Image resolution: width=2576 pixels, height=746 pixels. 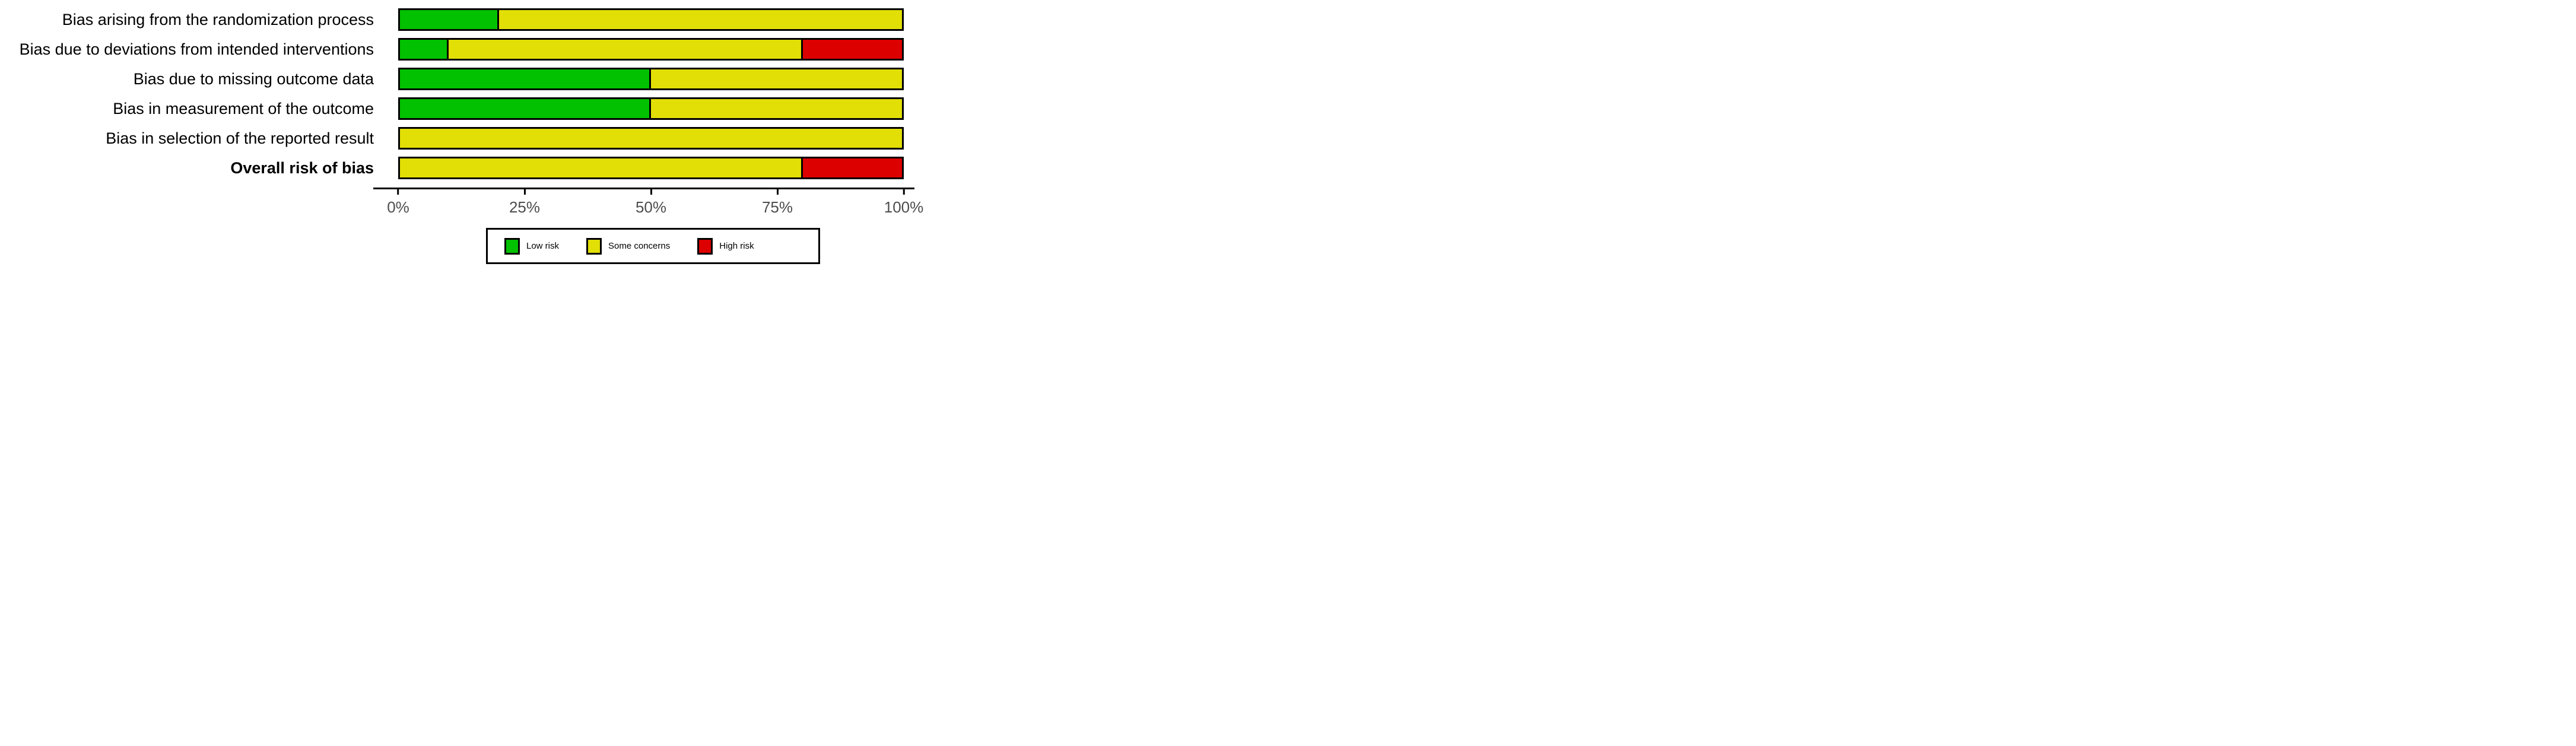 I want to click on legend-label: Low risk, so click(x=543, y=246).